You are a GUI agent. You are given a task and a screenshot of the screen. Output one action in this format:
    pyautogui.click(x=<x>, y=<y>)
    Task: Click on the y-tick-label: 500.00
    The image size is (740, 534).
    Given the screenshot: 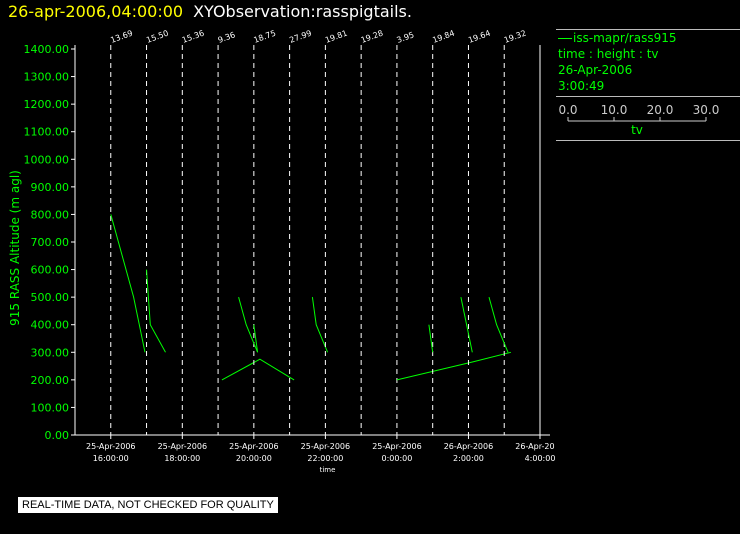 What is the action you would take?
    pyautogui.click(x=50, y=297)
    